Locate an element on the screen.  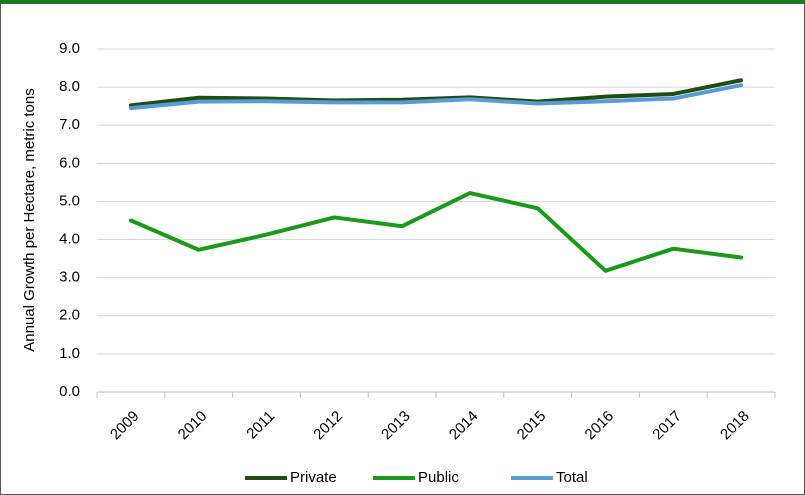
y-tick-label: 0.0 is located at coordinates (69, 391).